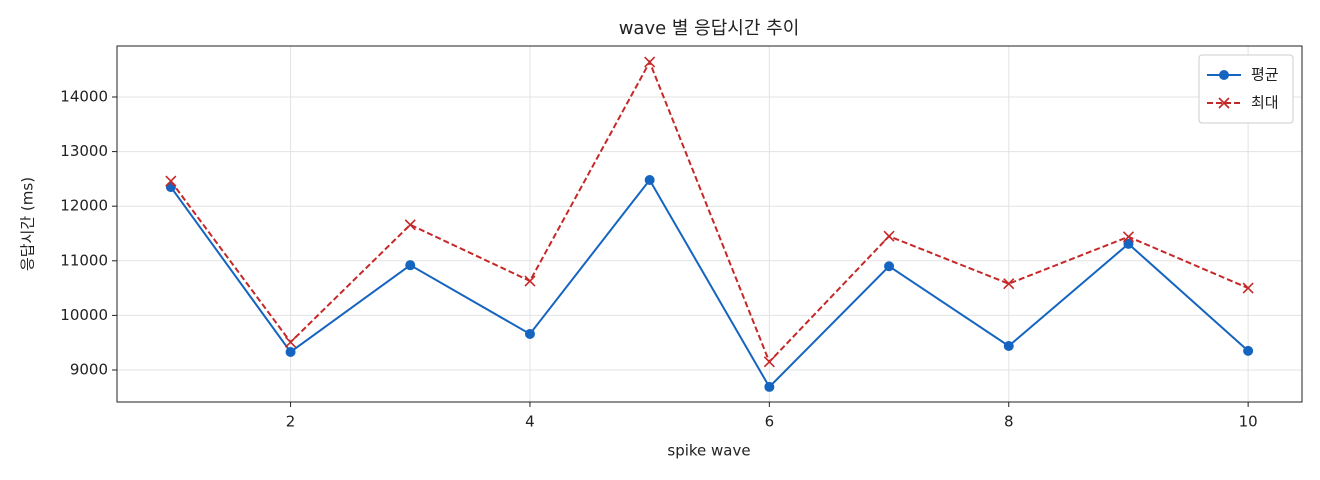 This screenshot has width=1320, height=480. What do you see at coordinates (84, 206) in the screenshot?
I see `y-tick-label: 12000` at bounding box center [84, 206].